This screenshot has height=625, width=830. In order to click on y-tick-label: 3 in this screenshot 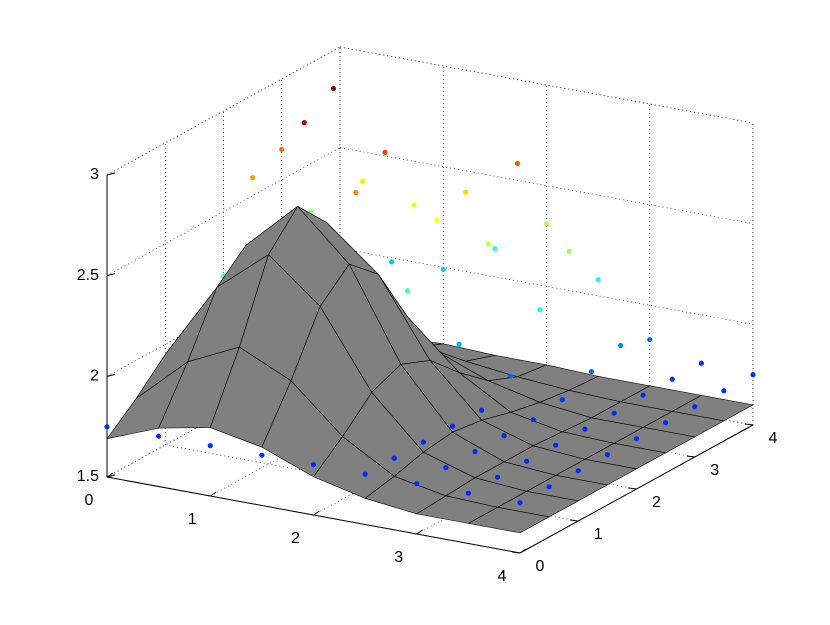, I will do `click(714, 470)`.